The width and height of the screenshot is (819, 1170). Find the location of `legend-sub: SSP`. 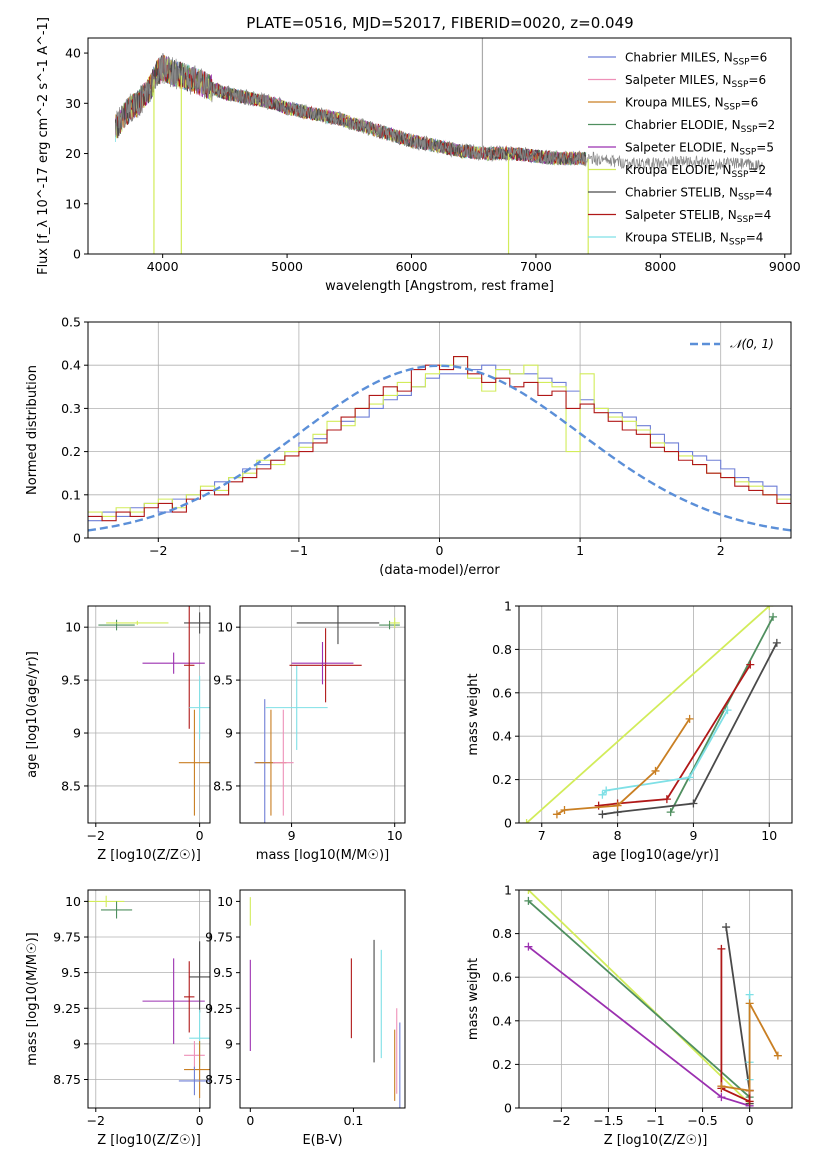

legend-sub: SSP is located at coordinates (746, 198).